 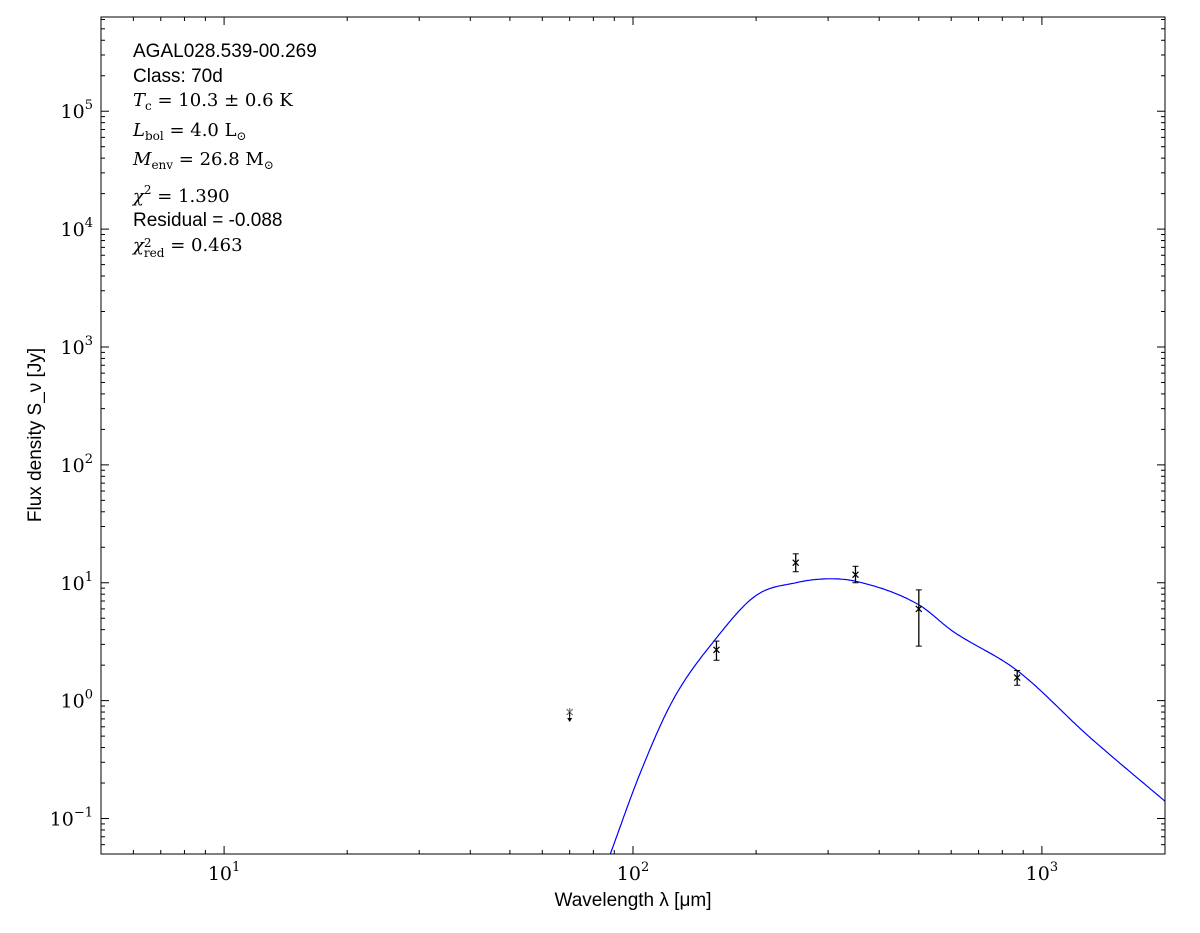 I want to click on y-tick-label: 10⁴, so click(x=77, y=228).